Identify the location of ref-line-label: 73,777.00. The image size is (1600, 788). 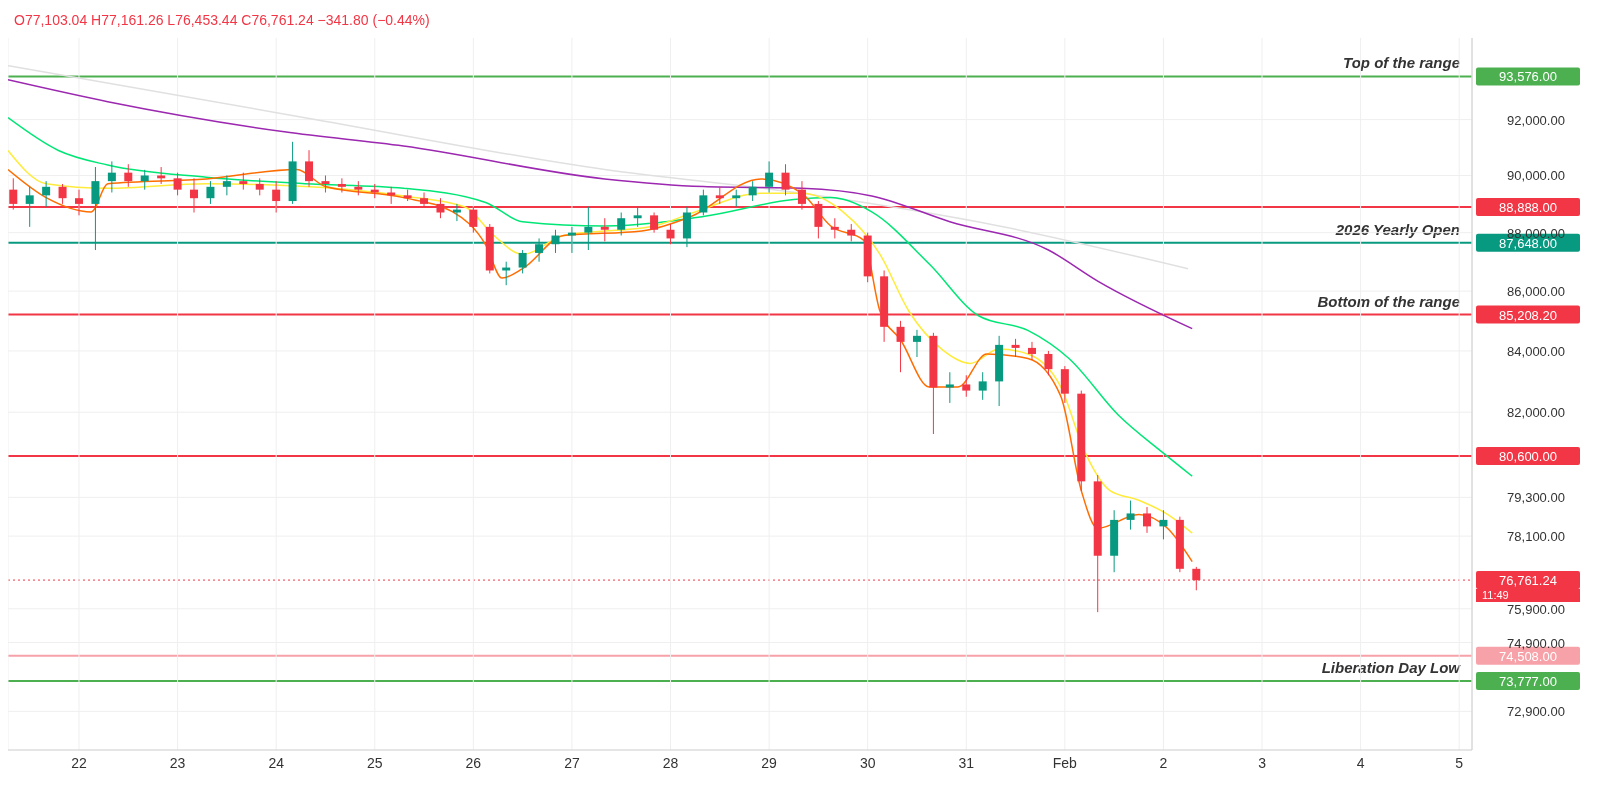
(1528, 681).